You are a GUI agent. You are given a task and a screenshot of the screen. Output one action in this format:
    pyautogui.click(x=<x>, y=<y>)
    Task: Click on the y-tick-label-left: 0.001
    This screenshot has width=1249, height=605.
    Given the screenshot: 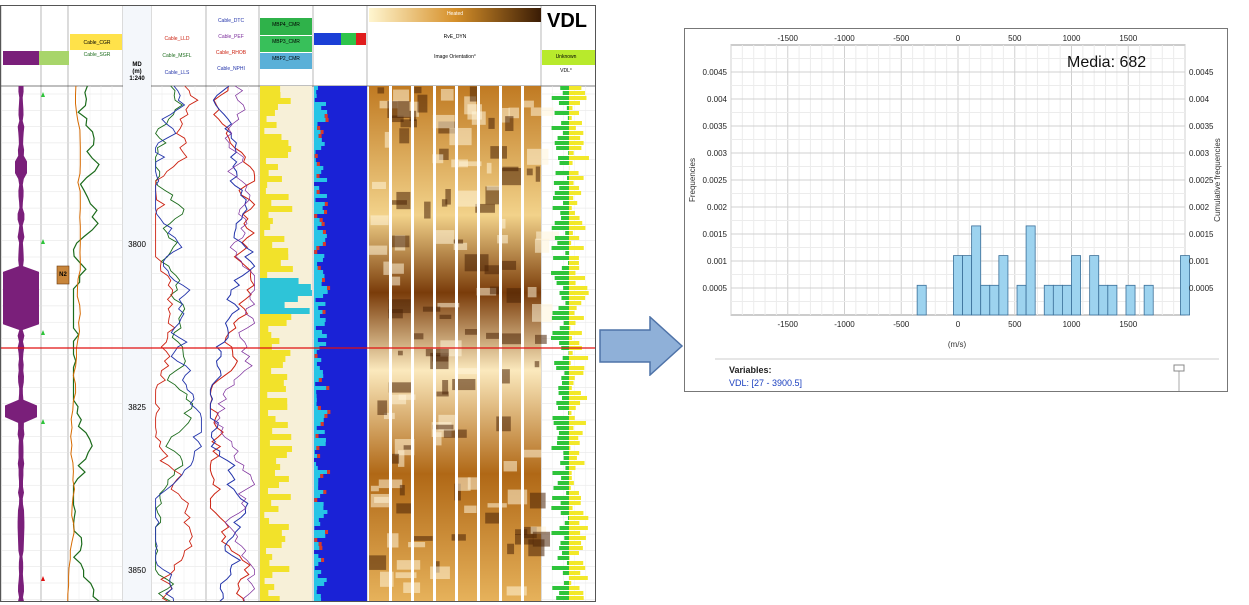 What is the action you would take?
    pyautogui.click(x=717, y=261)
    